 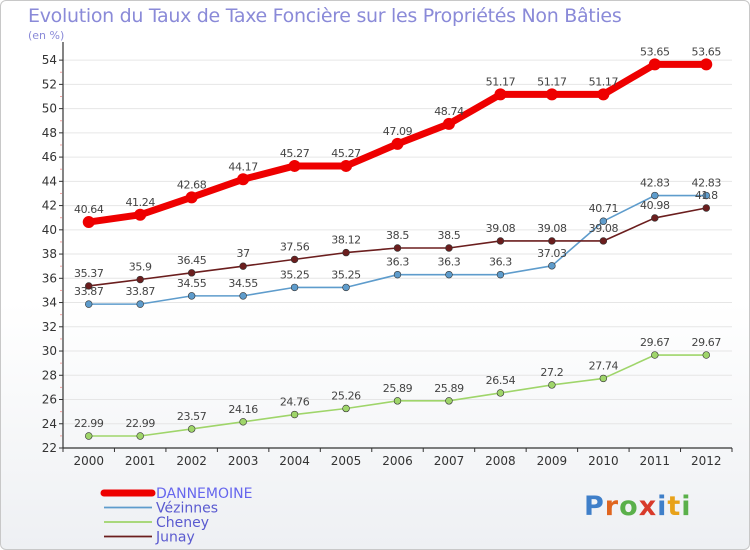 I want to click on logo-letter: P, so click(x=594, y=506).